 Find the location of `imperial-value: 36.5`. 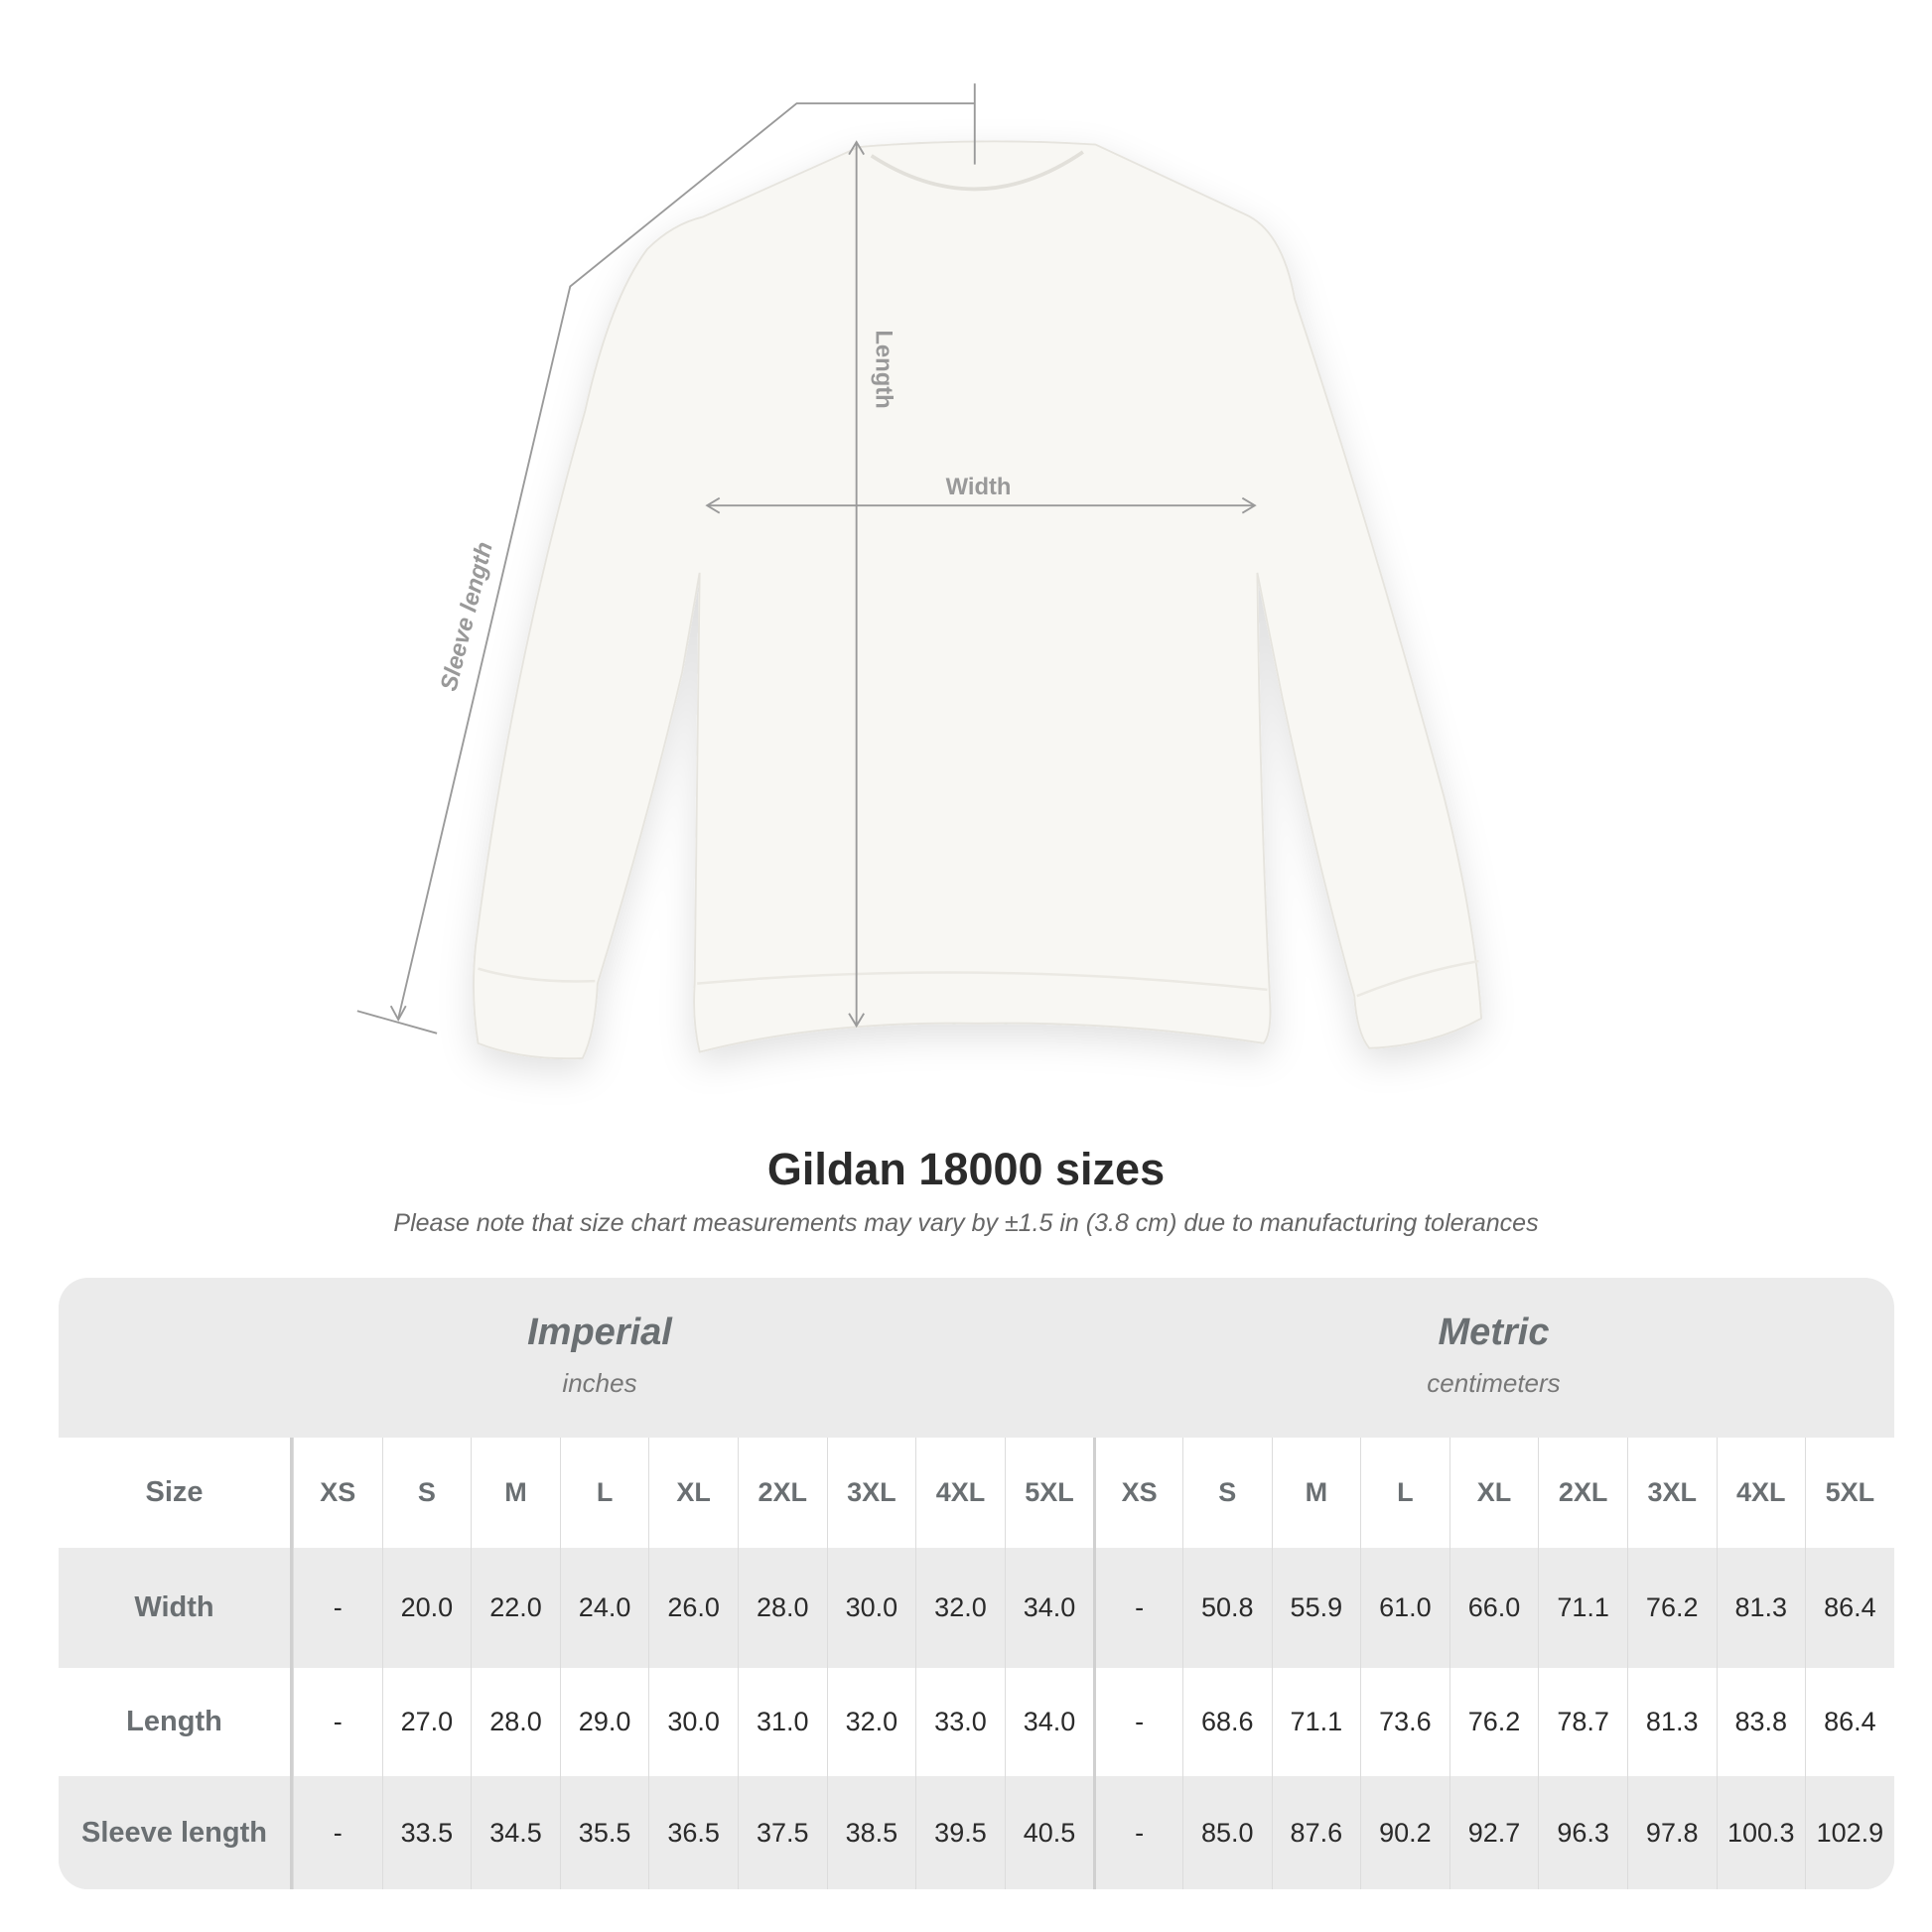

imperial-value: 36.5 is located at coordinates (693, 1833).